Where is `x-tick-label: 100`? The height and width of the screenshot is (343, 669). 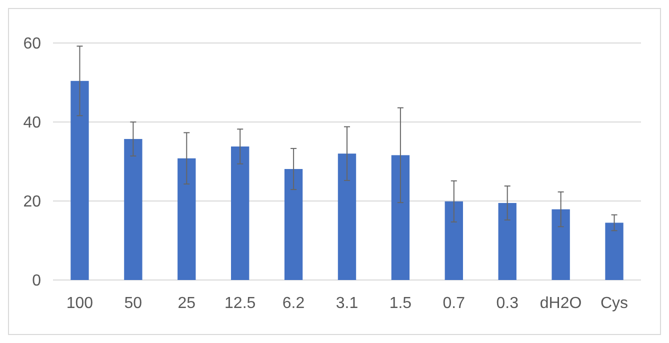
x-tick-label: 100 is located at coordinates (80, 303).